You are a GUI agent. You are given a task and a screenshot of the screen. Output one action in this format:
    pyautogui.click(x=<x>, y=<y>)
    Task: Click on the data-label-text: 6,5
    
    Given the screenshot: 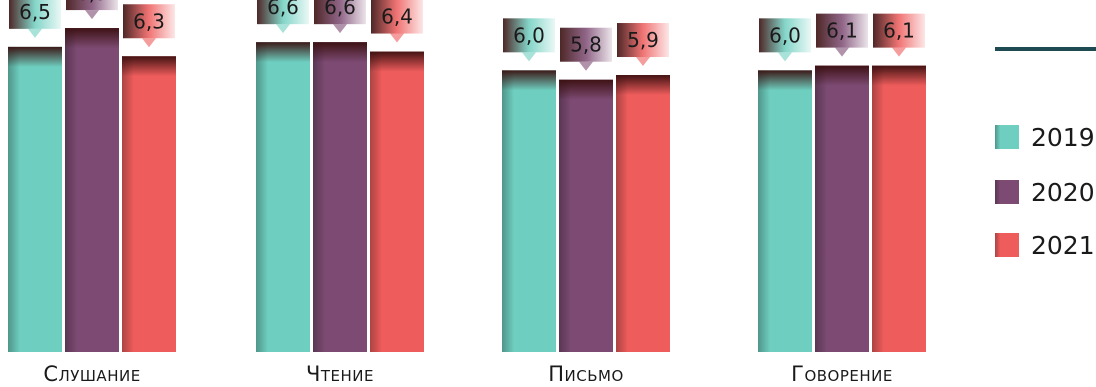 What is the action you would take?
    pyautogui.click(x=35, y=12)
    